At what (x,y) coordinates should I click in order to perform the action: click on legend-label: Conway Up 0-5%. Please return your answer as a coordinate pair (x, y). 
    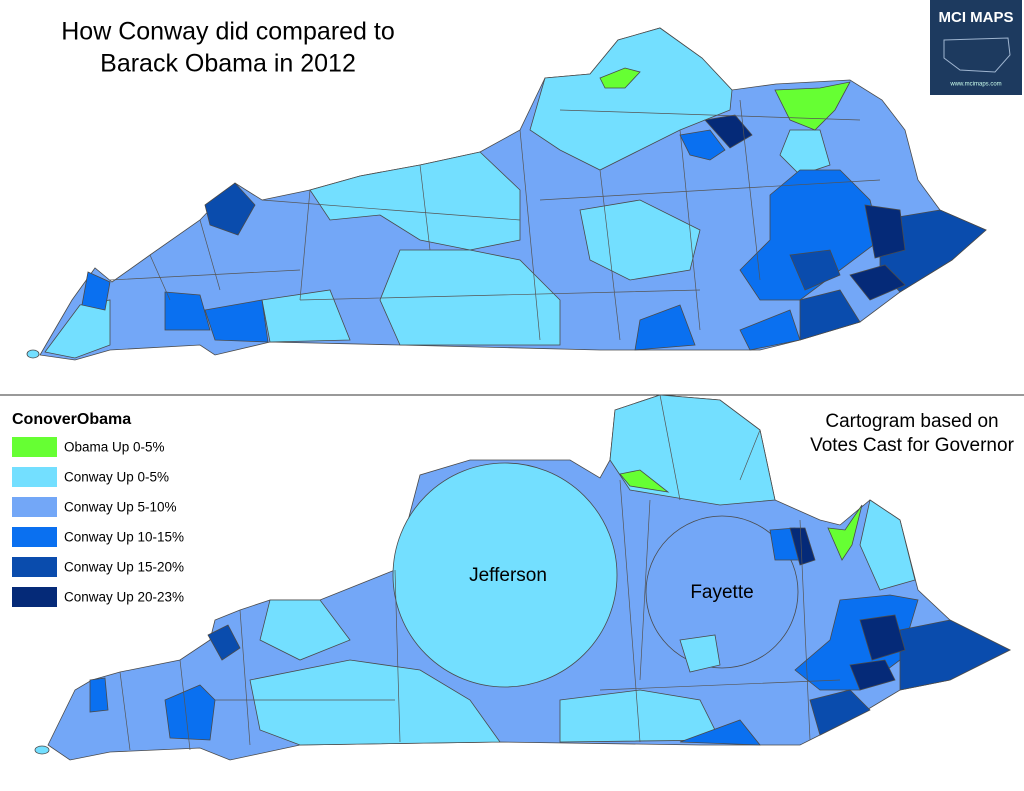
    Looking at the image, I should click on (116, 477).